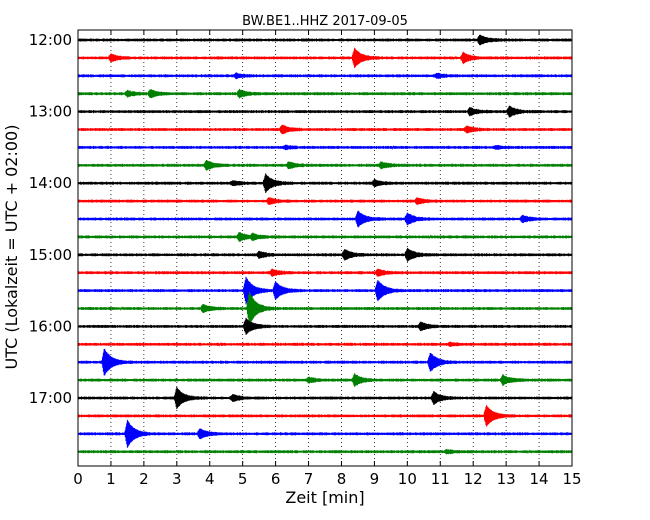 This screenshot has width=650, height=520. What do you see at coordinates (144, 479) in the screenshot?
I see `x-tick-label: 2` at bounding box center [144, 479].